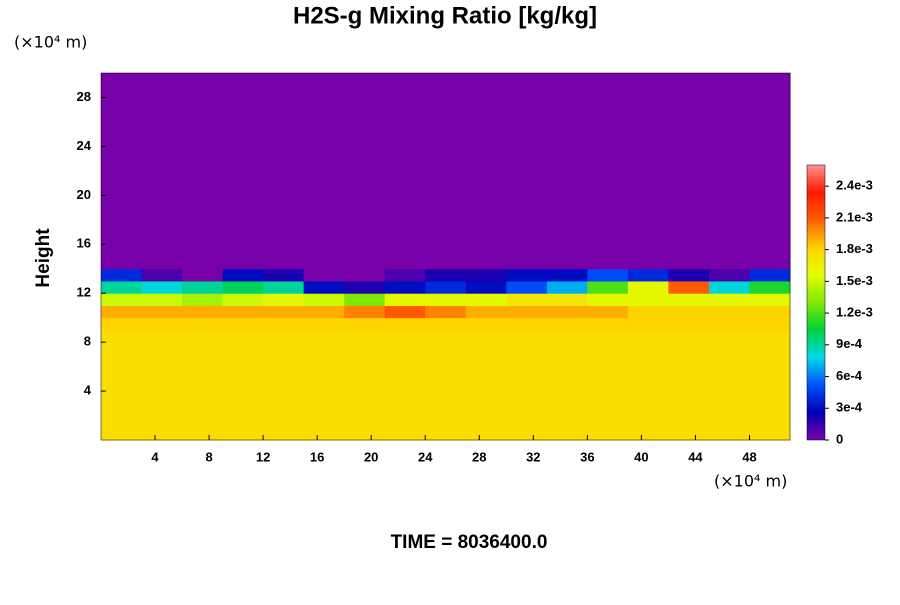  What do you see at coordinates (854, 280) in the screenshot?
I see `colorbar-tick-label: 1.5e-3` at bounding box center [854, 280].